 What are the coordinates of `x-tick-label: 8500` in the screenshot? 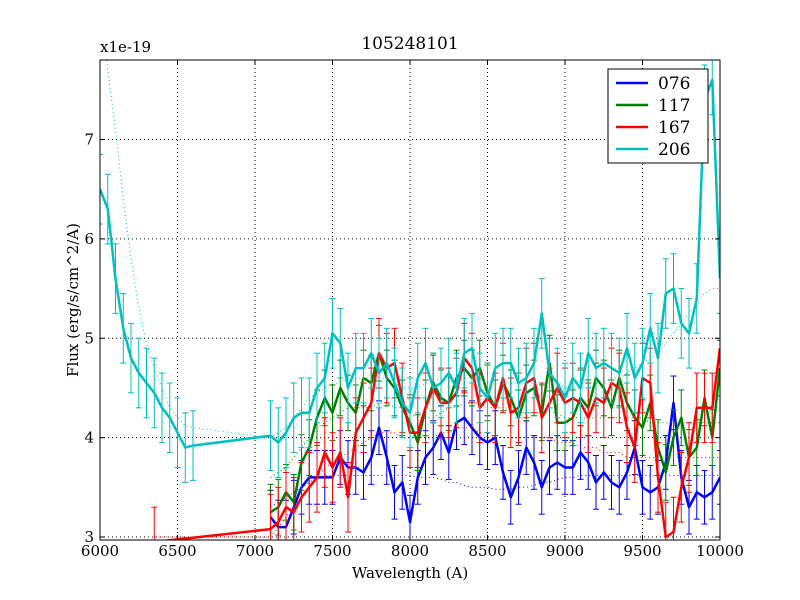 It's located at (487, 551).